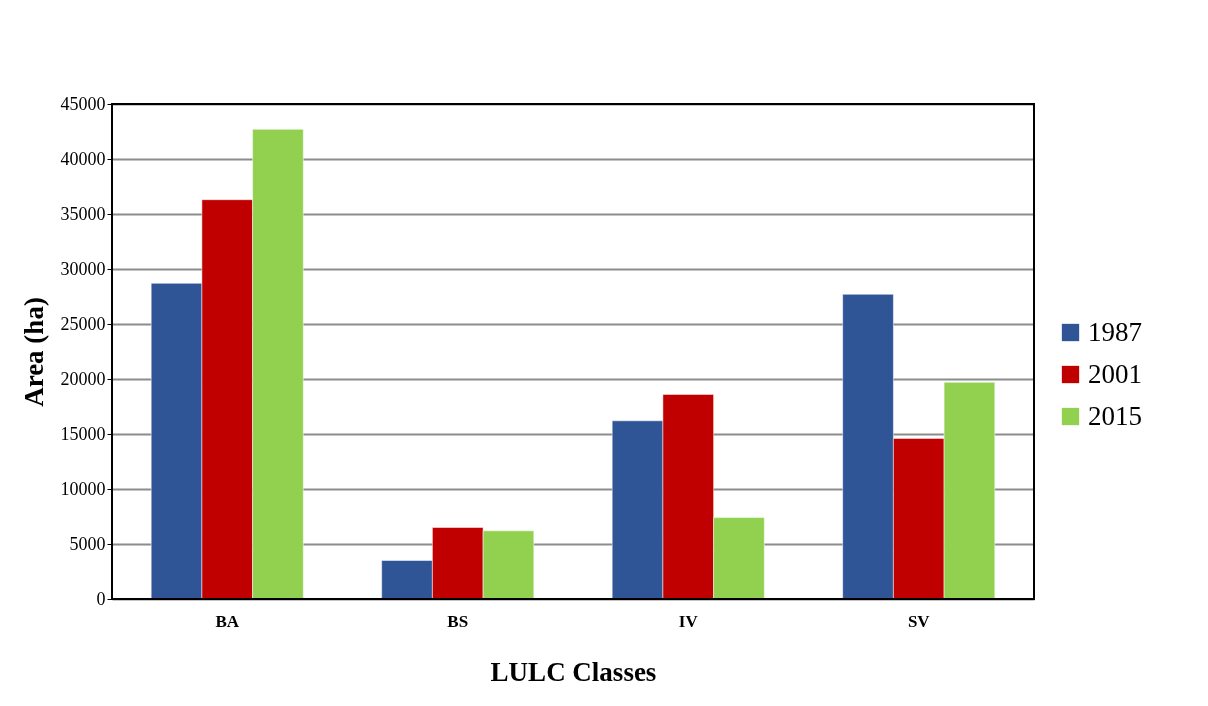  What do you see at coordinates (33, 352) in the screenshot?
I see `y-axis-title: Area (ha)` at bounding box center [33, 352].